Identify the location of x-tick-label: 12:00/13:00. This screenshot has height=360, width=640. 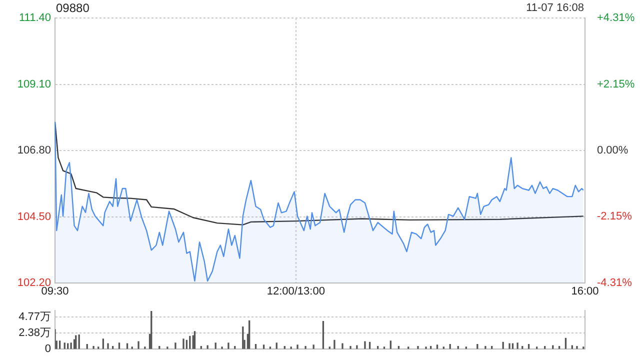
(295, 292).